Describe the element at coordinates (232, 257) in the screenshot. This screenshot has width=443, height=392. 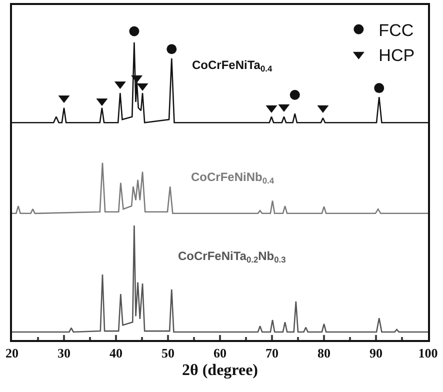
I see `annotation: CoCrFeNiTa$_{0.2}$Nb$_{0.3}$` at that location.